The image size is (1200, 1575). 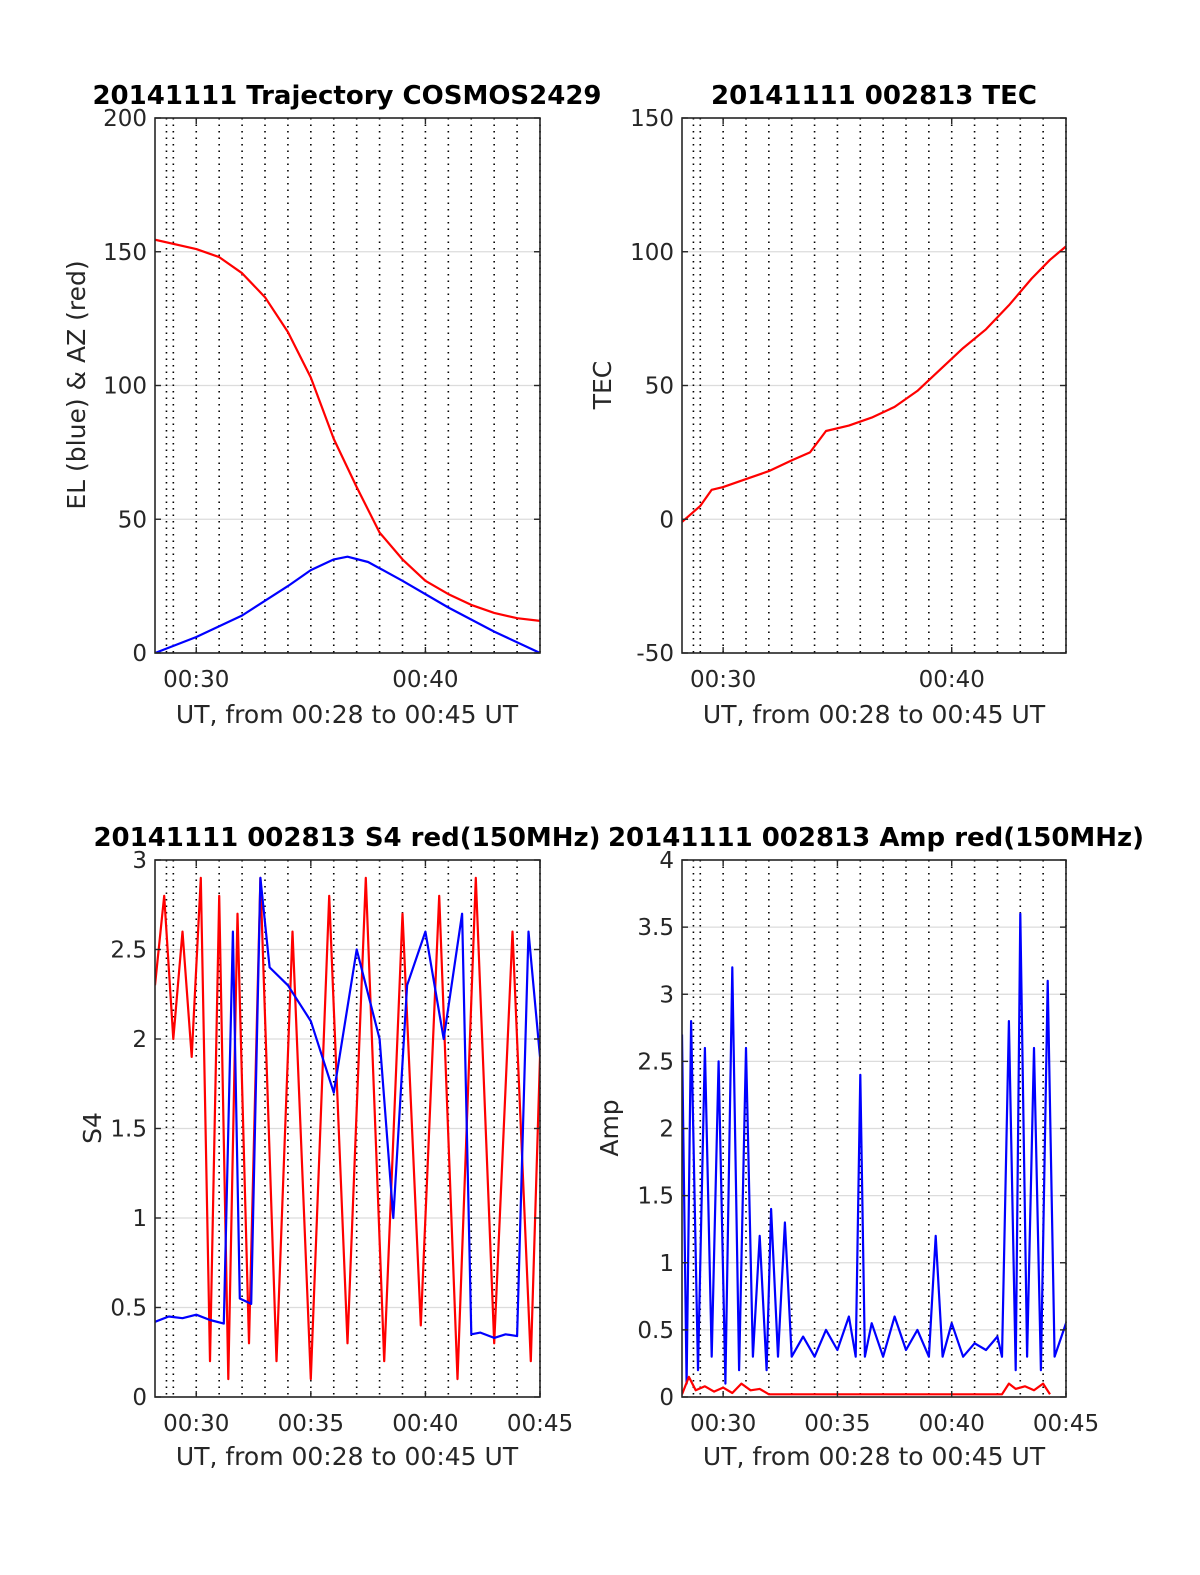 I want to click on panel-title: 20141111 002813 TEC, so click(x=874, y=96).